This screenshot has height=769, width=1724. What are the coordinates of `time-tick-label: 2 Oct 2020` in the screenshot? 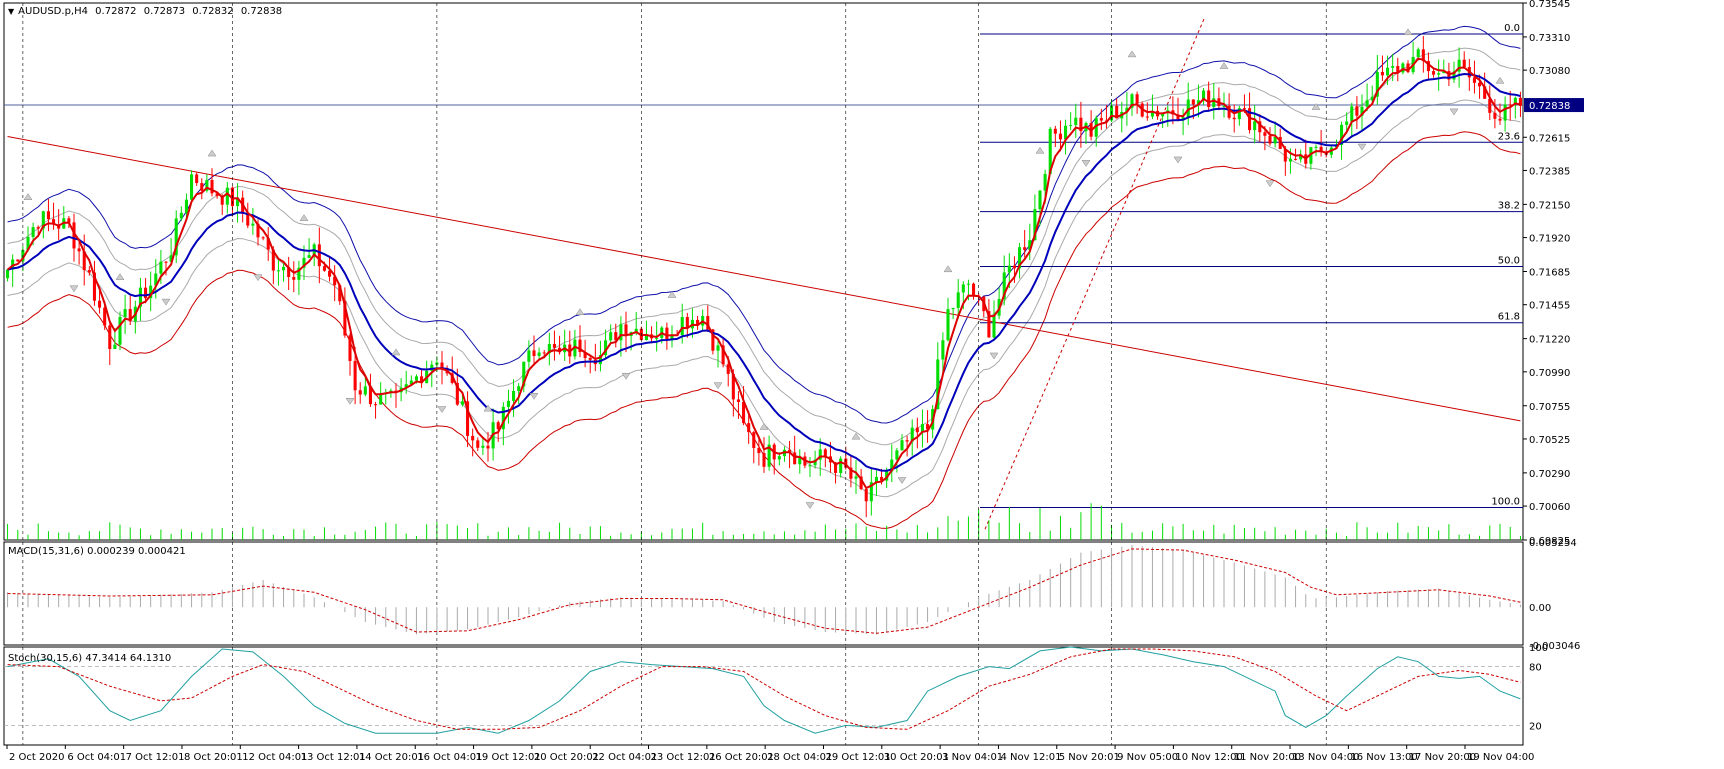 It's located at (36, 757).